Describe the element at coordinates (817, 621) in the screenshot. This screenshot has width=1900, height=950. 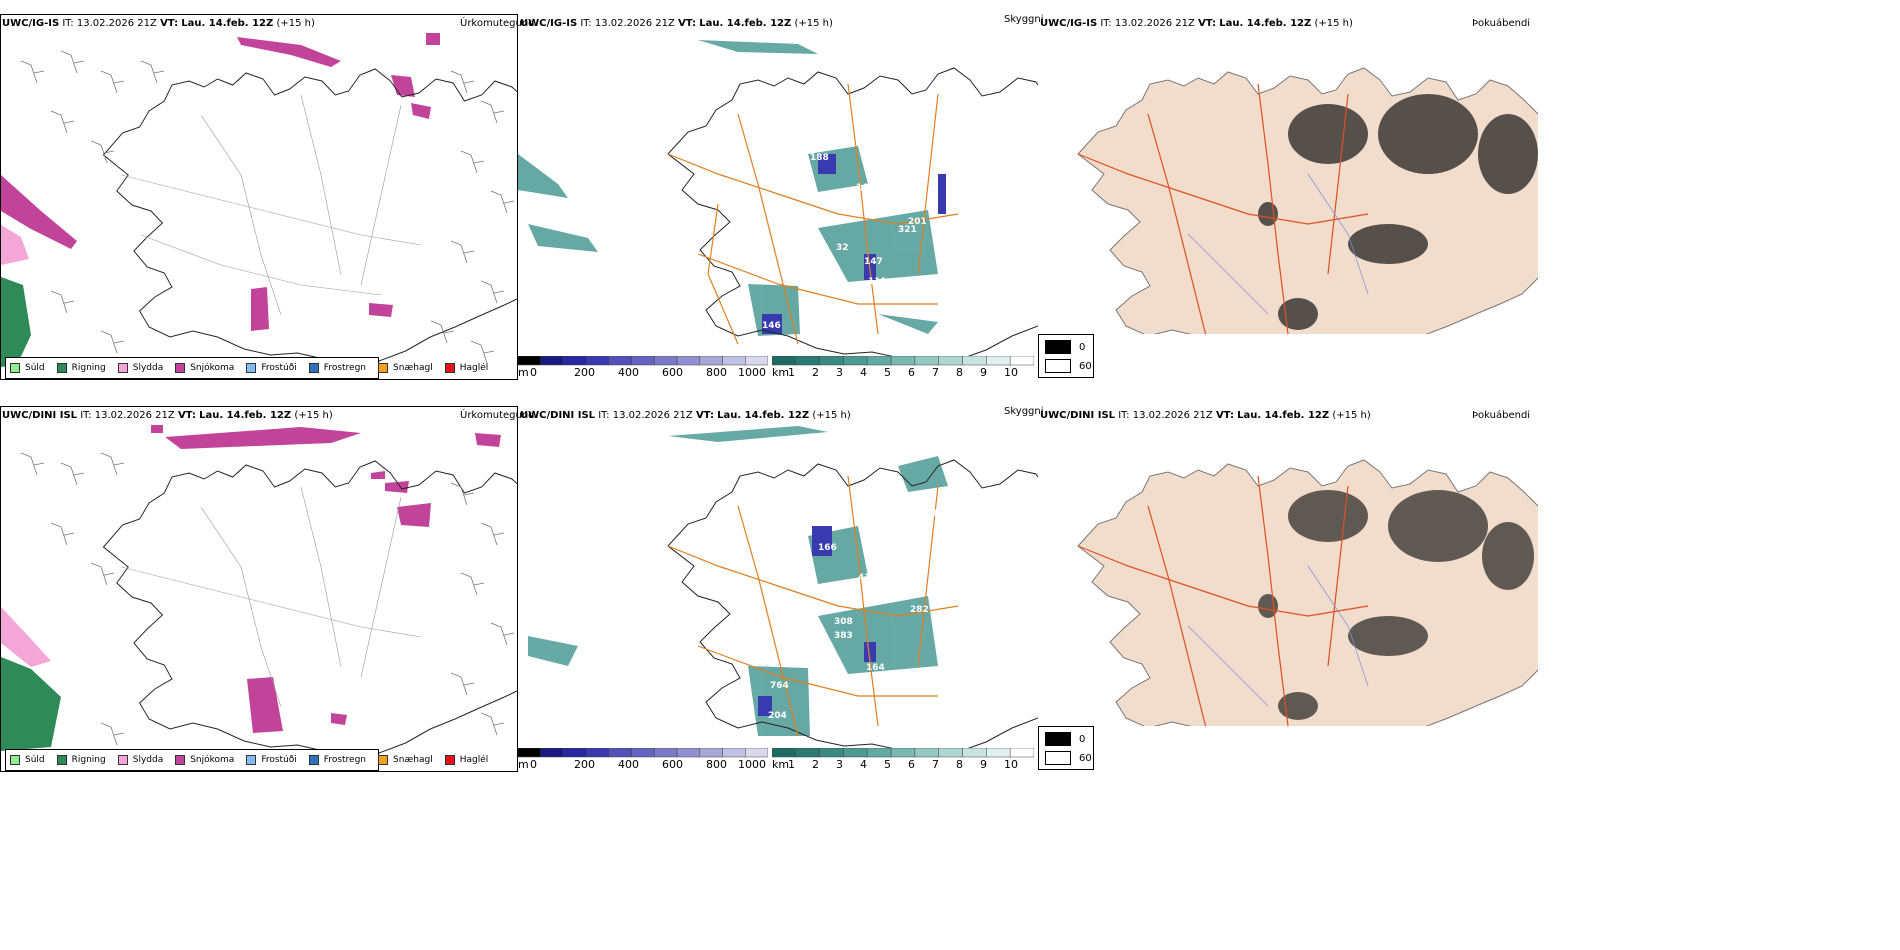
I see `vertical-visibility-areas` at that location.